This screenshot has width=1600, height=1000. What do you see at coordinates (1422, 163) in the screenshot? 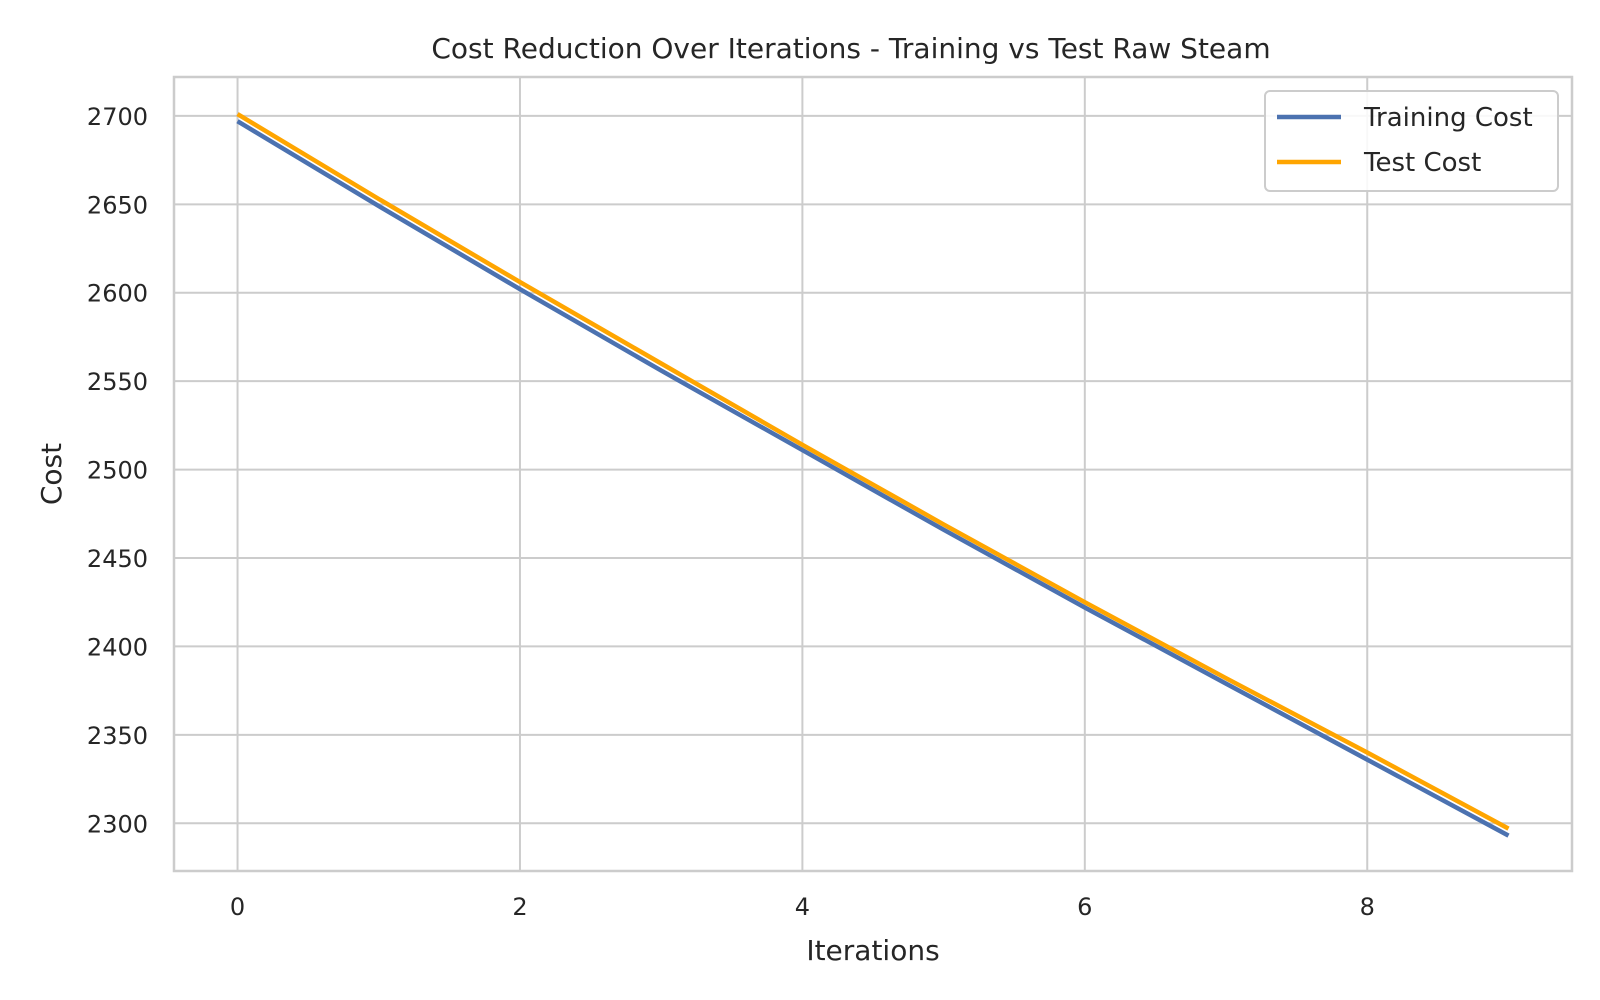
I see `legend-label: Test Cost` at bounding box center [1422, 163].